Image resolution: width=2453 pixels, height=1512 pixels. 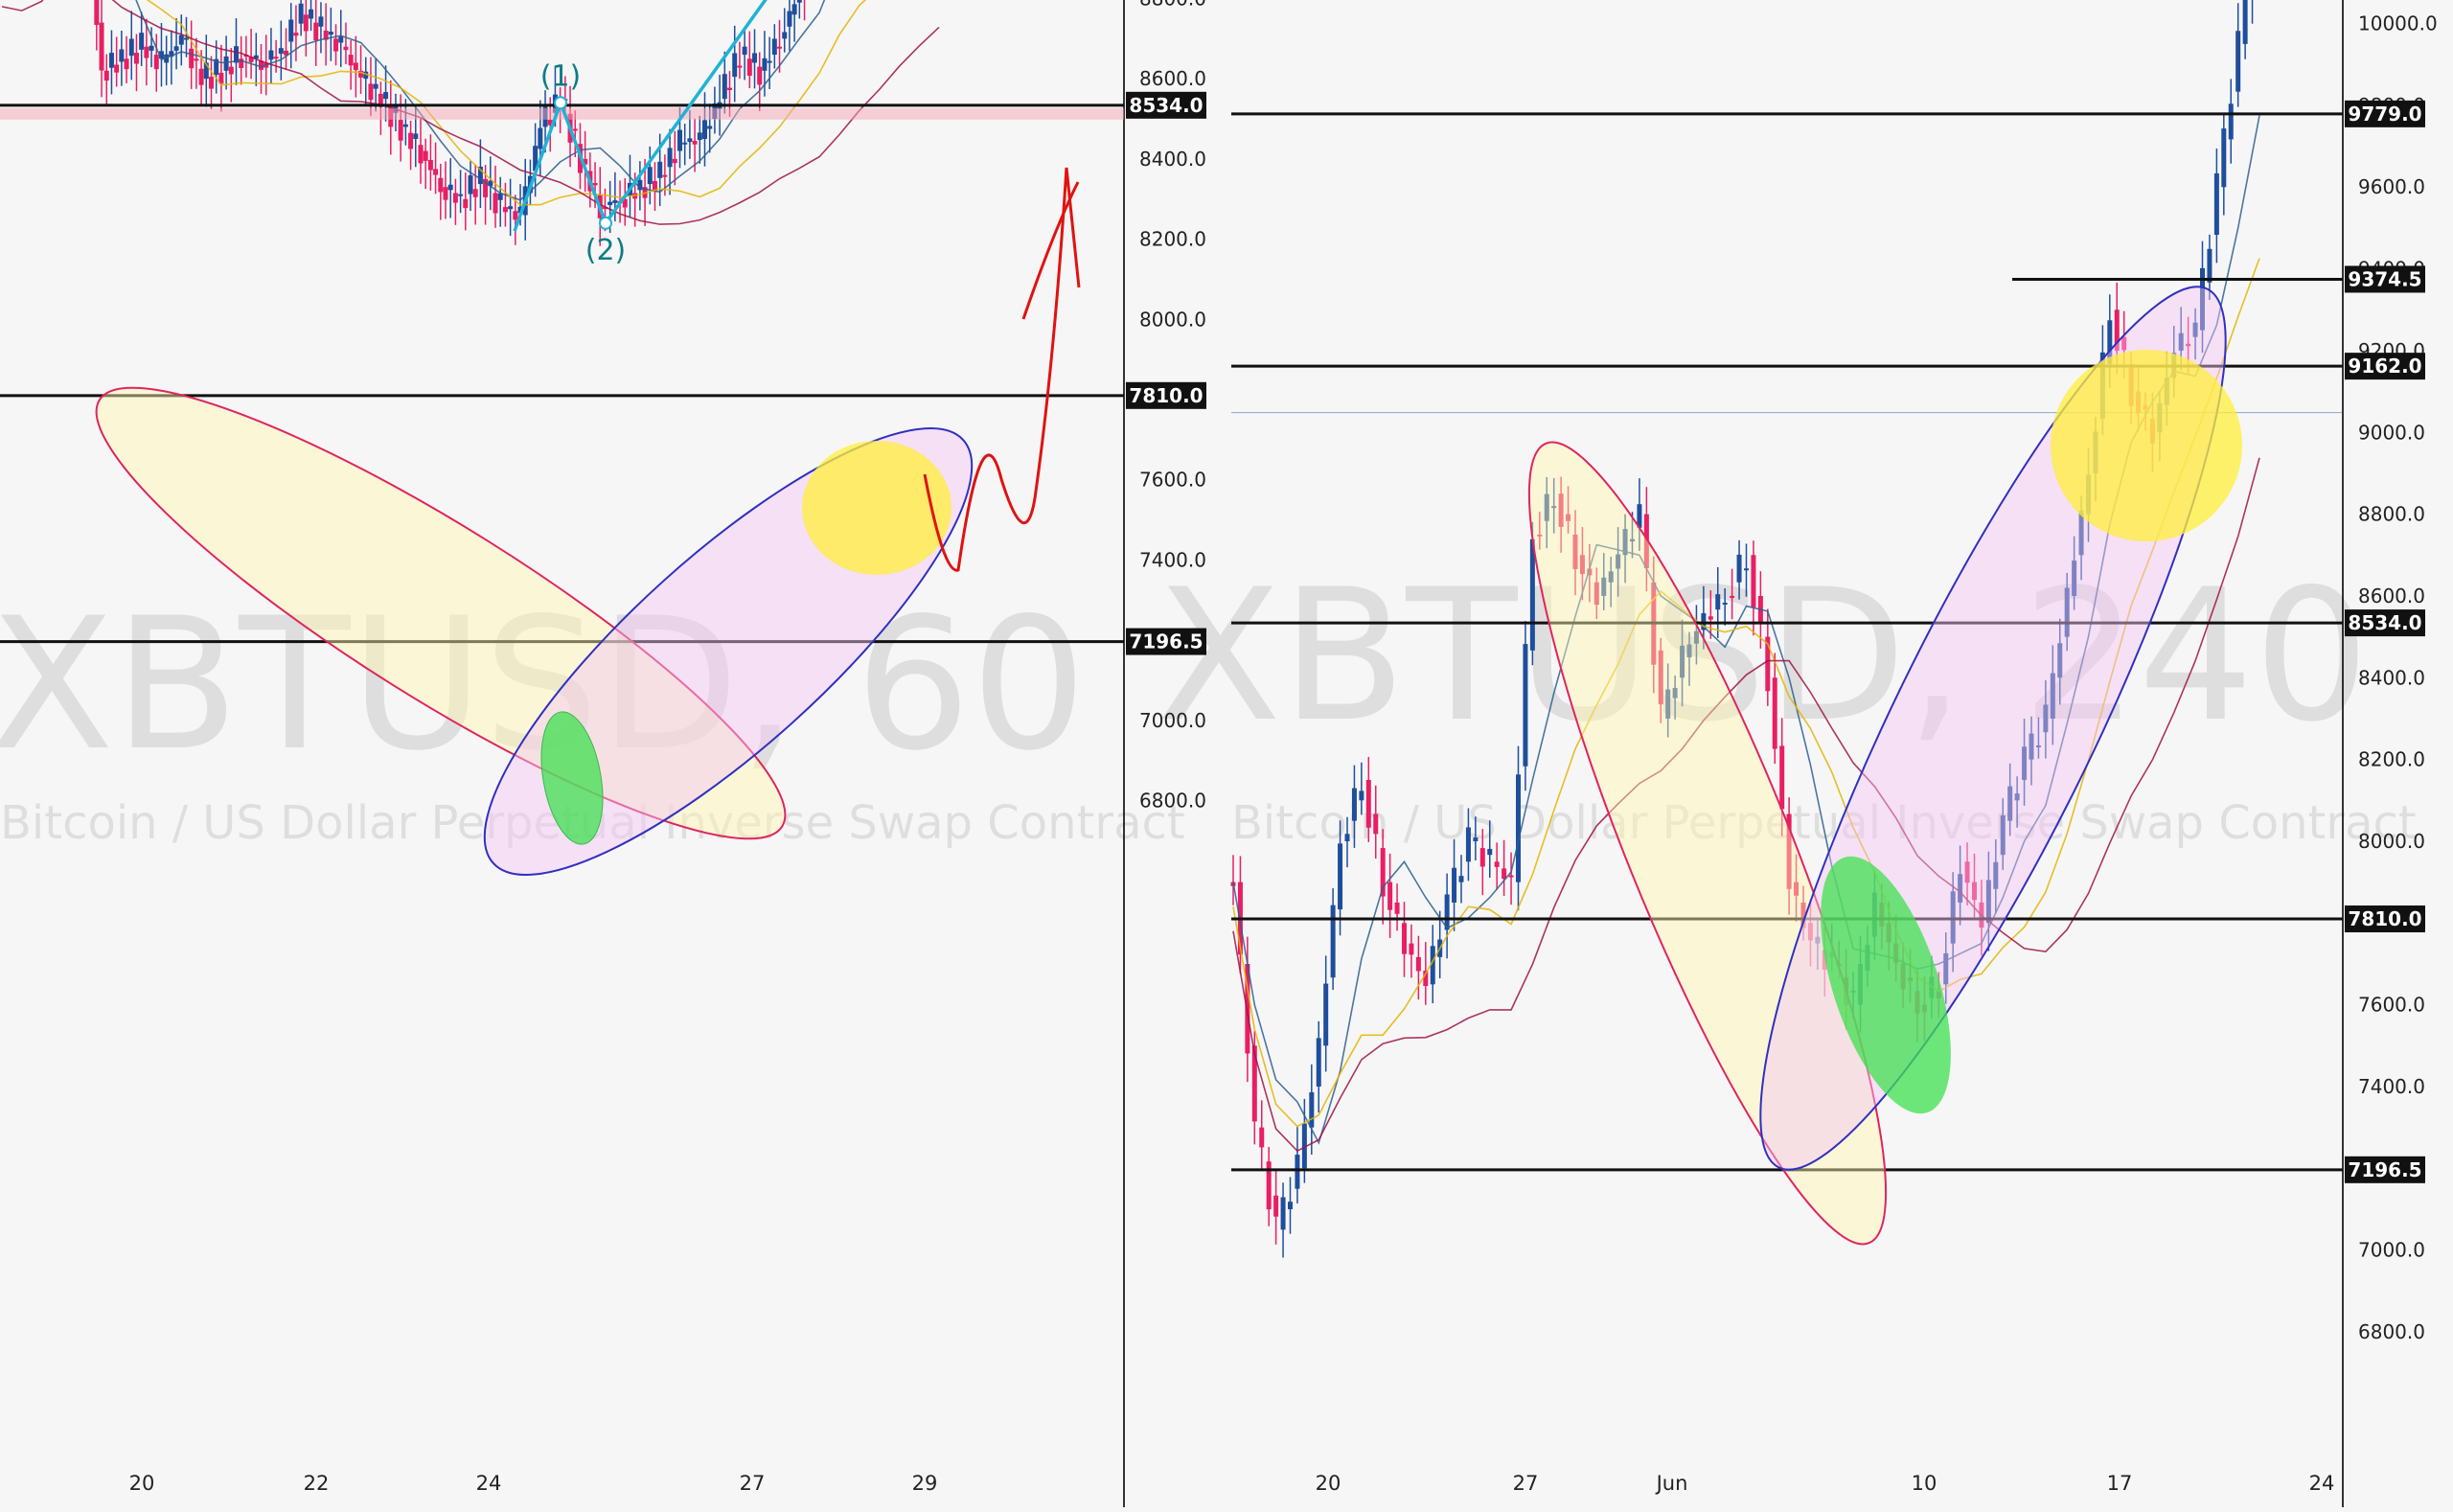 What do you see at coordinates (1886, 985) in the screenshot?
I see `accumulation-ellipse` at bounding box center [1886, 985].